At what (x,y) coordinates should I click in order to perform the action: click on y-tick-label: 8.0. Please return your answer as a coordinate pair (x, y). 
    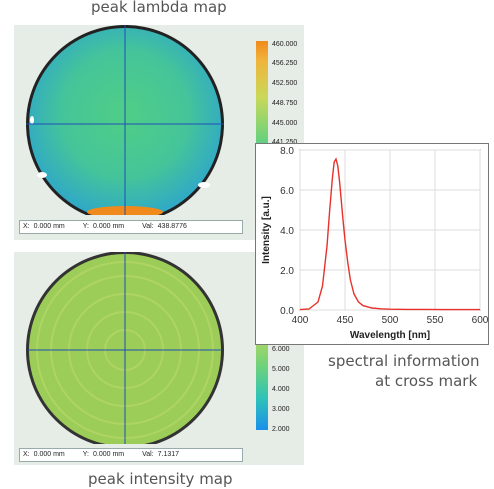
    Looking at the image, I should click on (287, 151).